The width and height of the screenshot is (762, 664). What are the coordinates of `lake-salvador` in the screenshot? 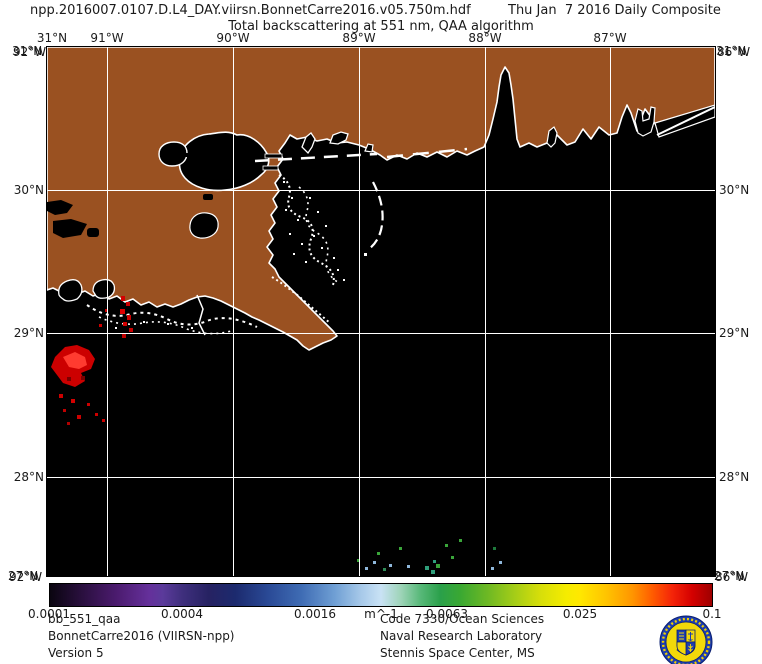 It's located at (204, 225).